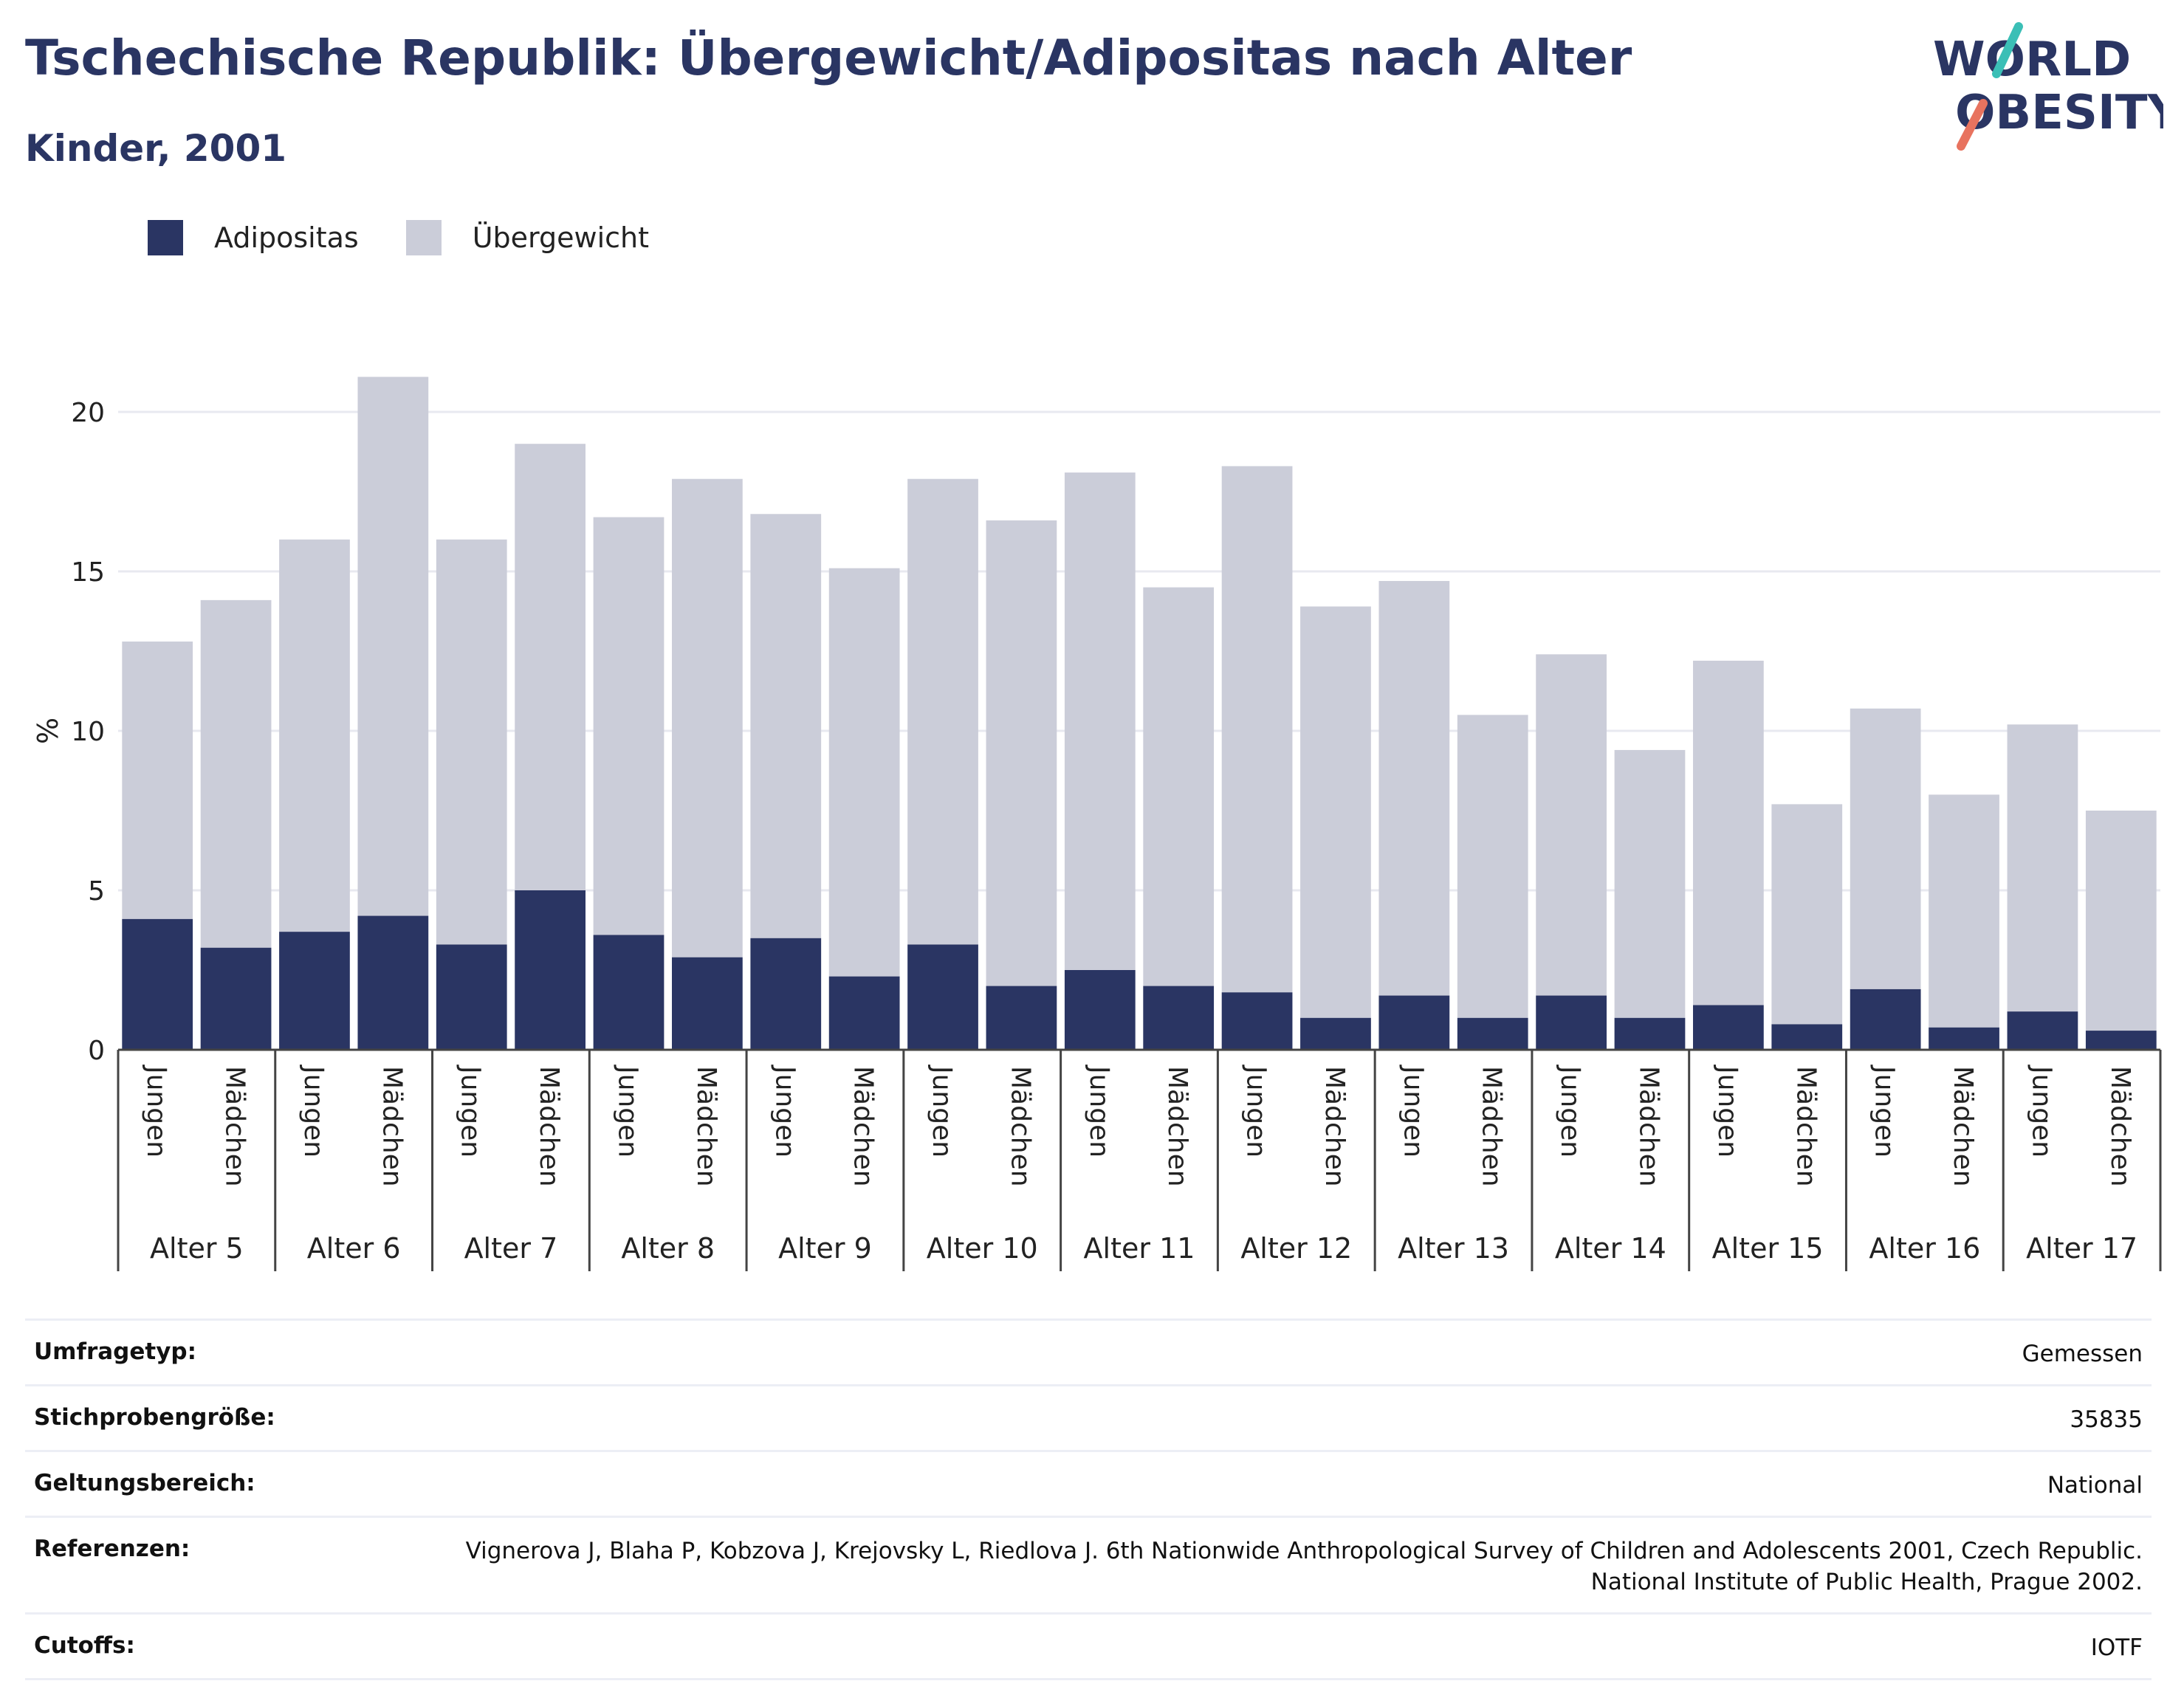  What do you see at coordinates (155, 1417) in the screenshot?
I see `meta-label: Stichprobengröße:` at bounding box center [155, 1417].